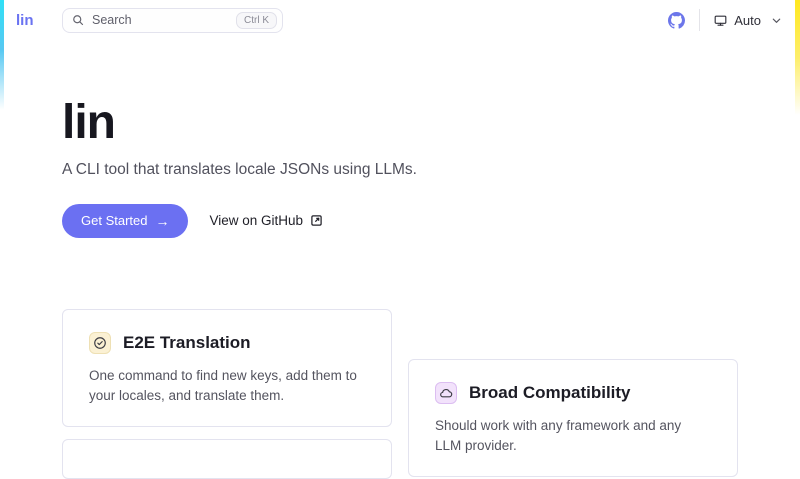 The width and height of the screenshot is (800, 479). I want to click on external-link-icon, so click(316, 221).